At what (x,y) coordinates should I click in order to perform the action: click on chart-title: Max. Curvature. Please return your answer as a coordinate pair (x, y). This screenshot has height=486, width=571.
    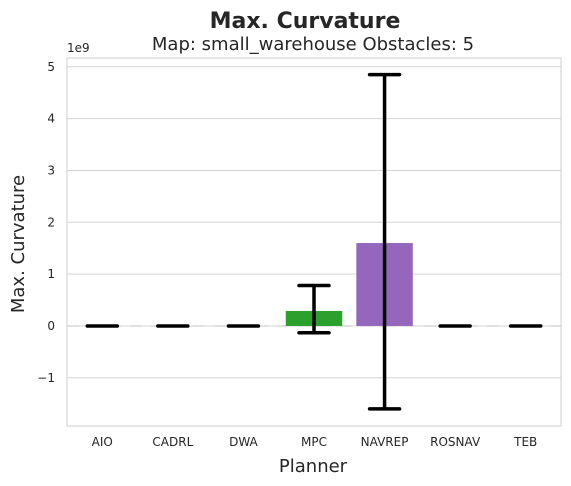
    Looking at the image, I should click on (305, 21).